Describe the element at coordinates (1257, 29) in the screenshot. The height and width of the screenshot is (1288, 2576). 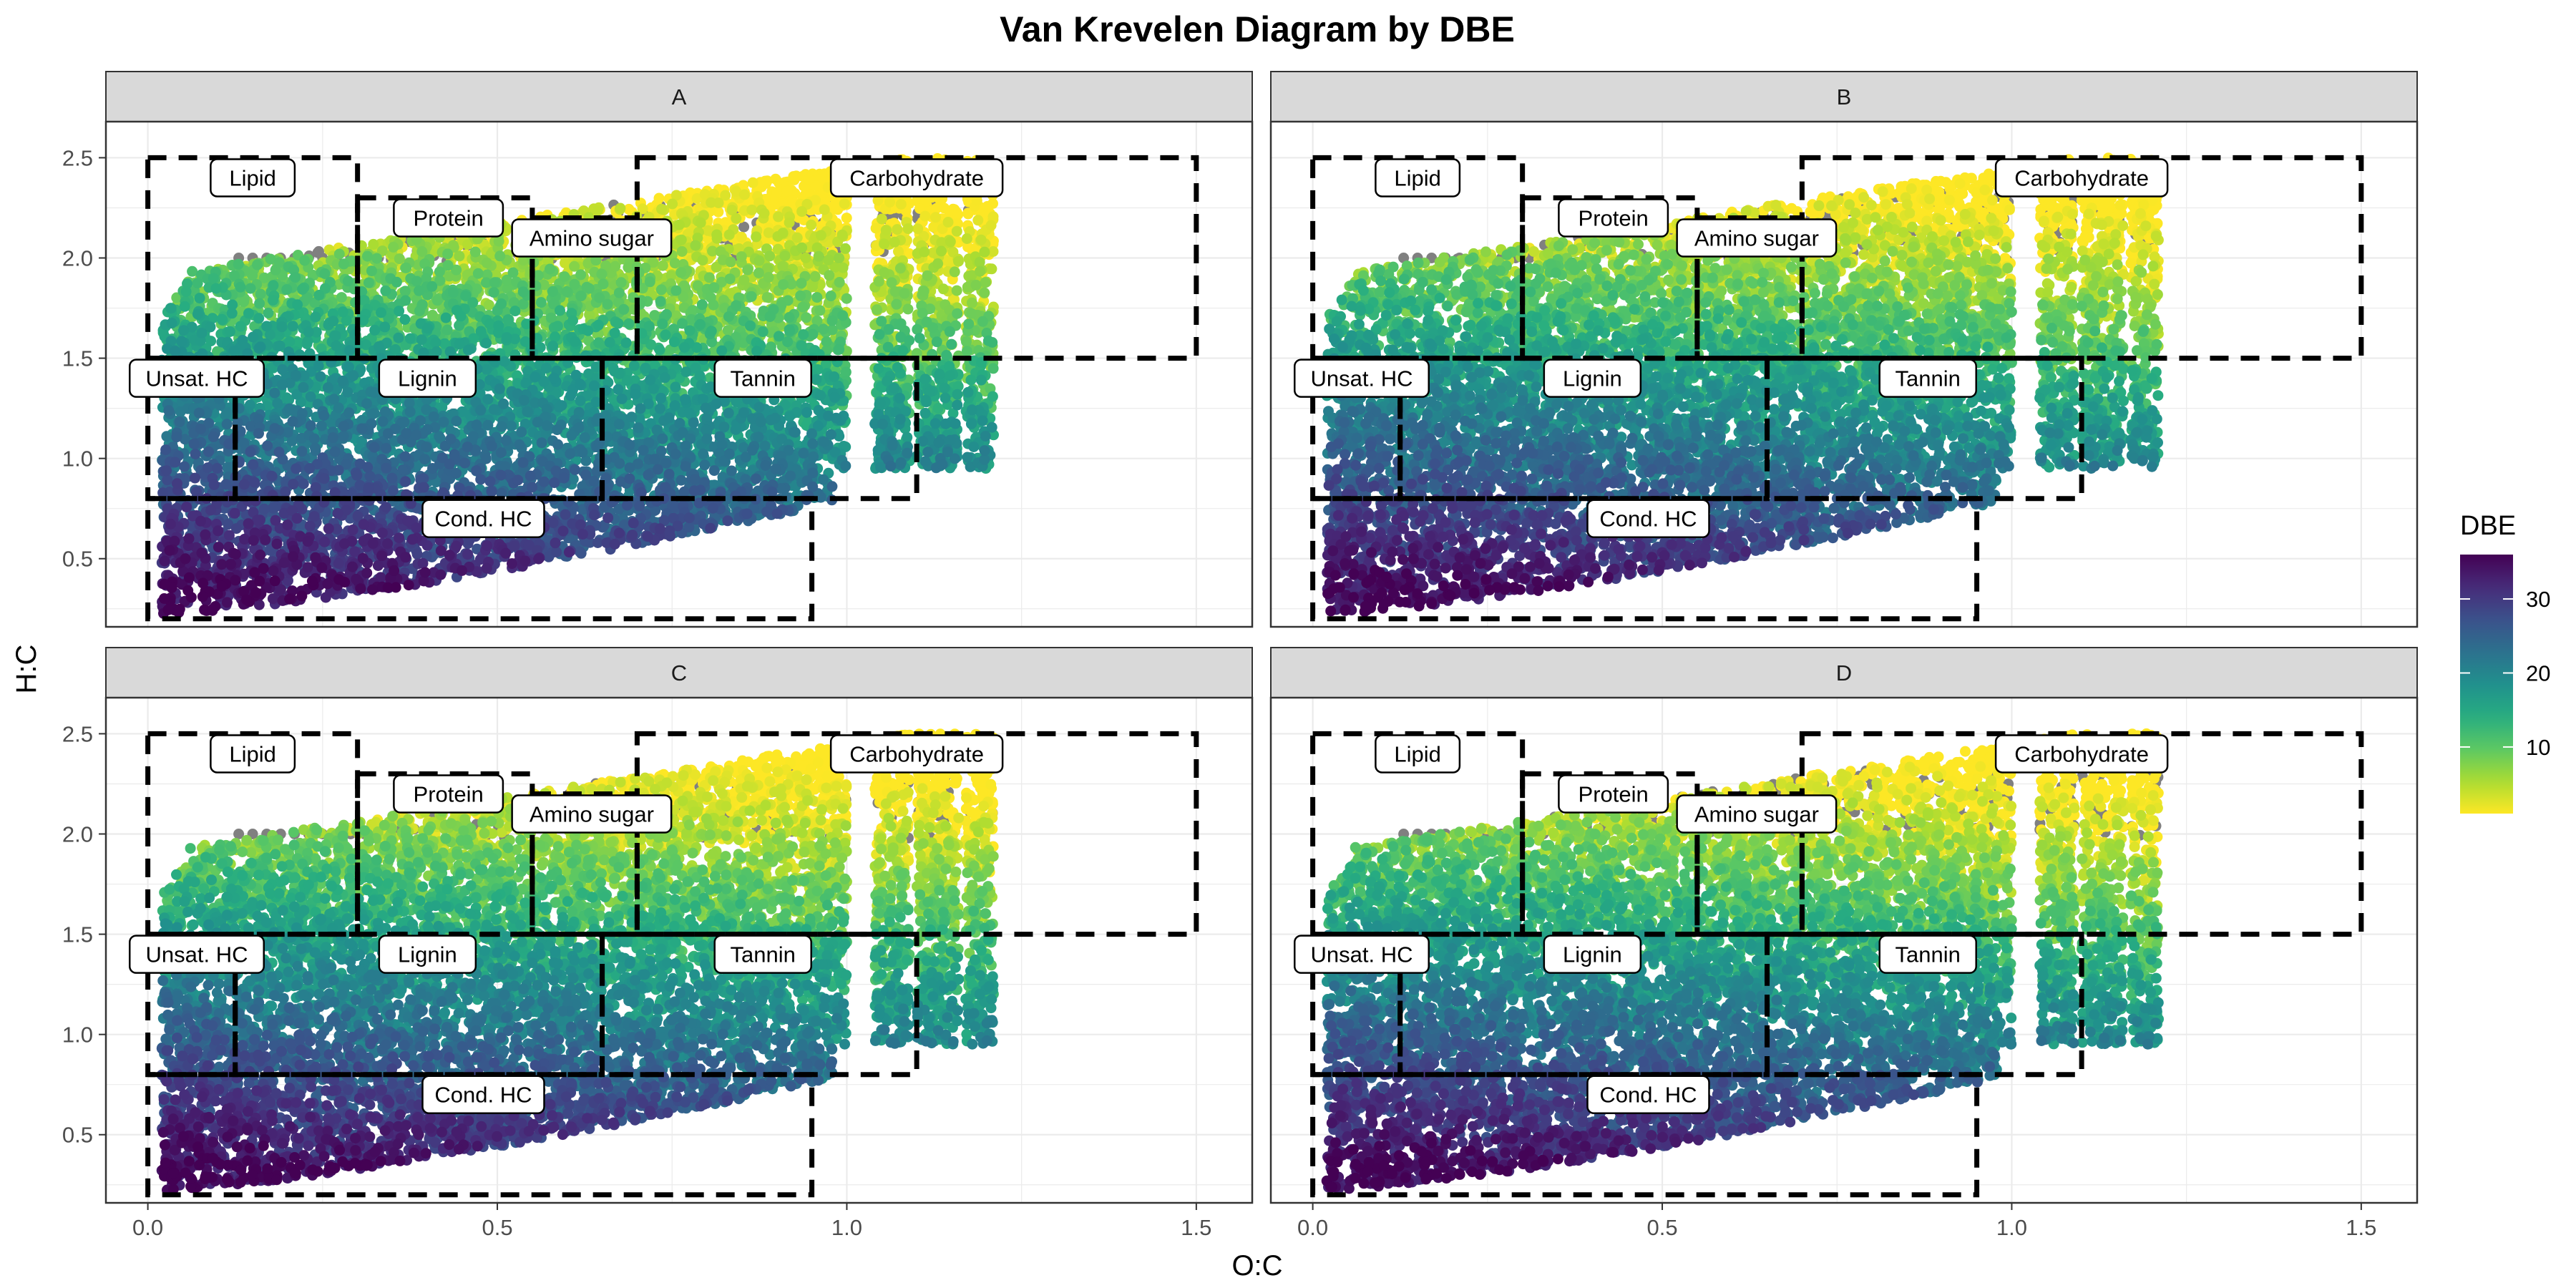
I see `chart-title: Van Krevelen Diagram by DBE` at that location.